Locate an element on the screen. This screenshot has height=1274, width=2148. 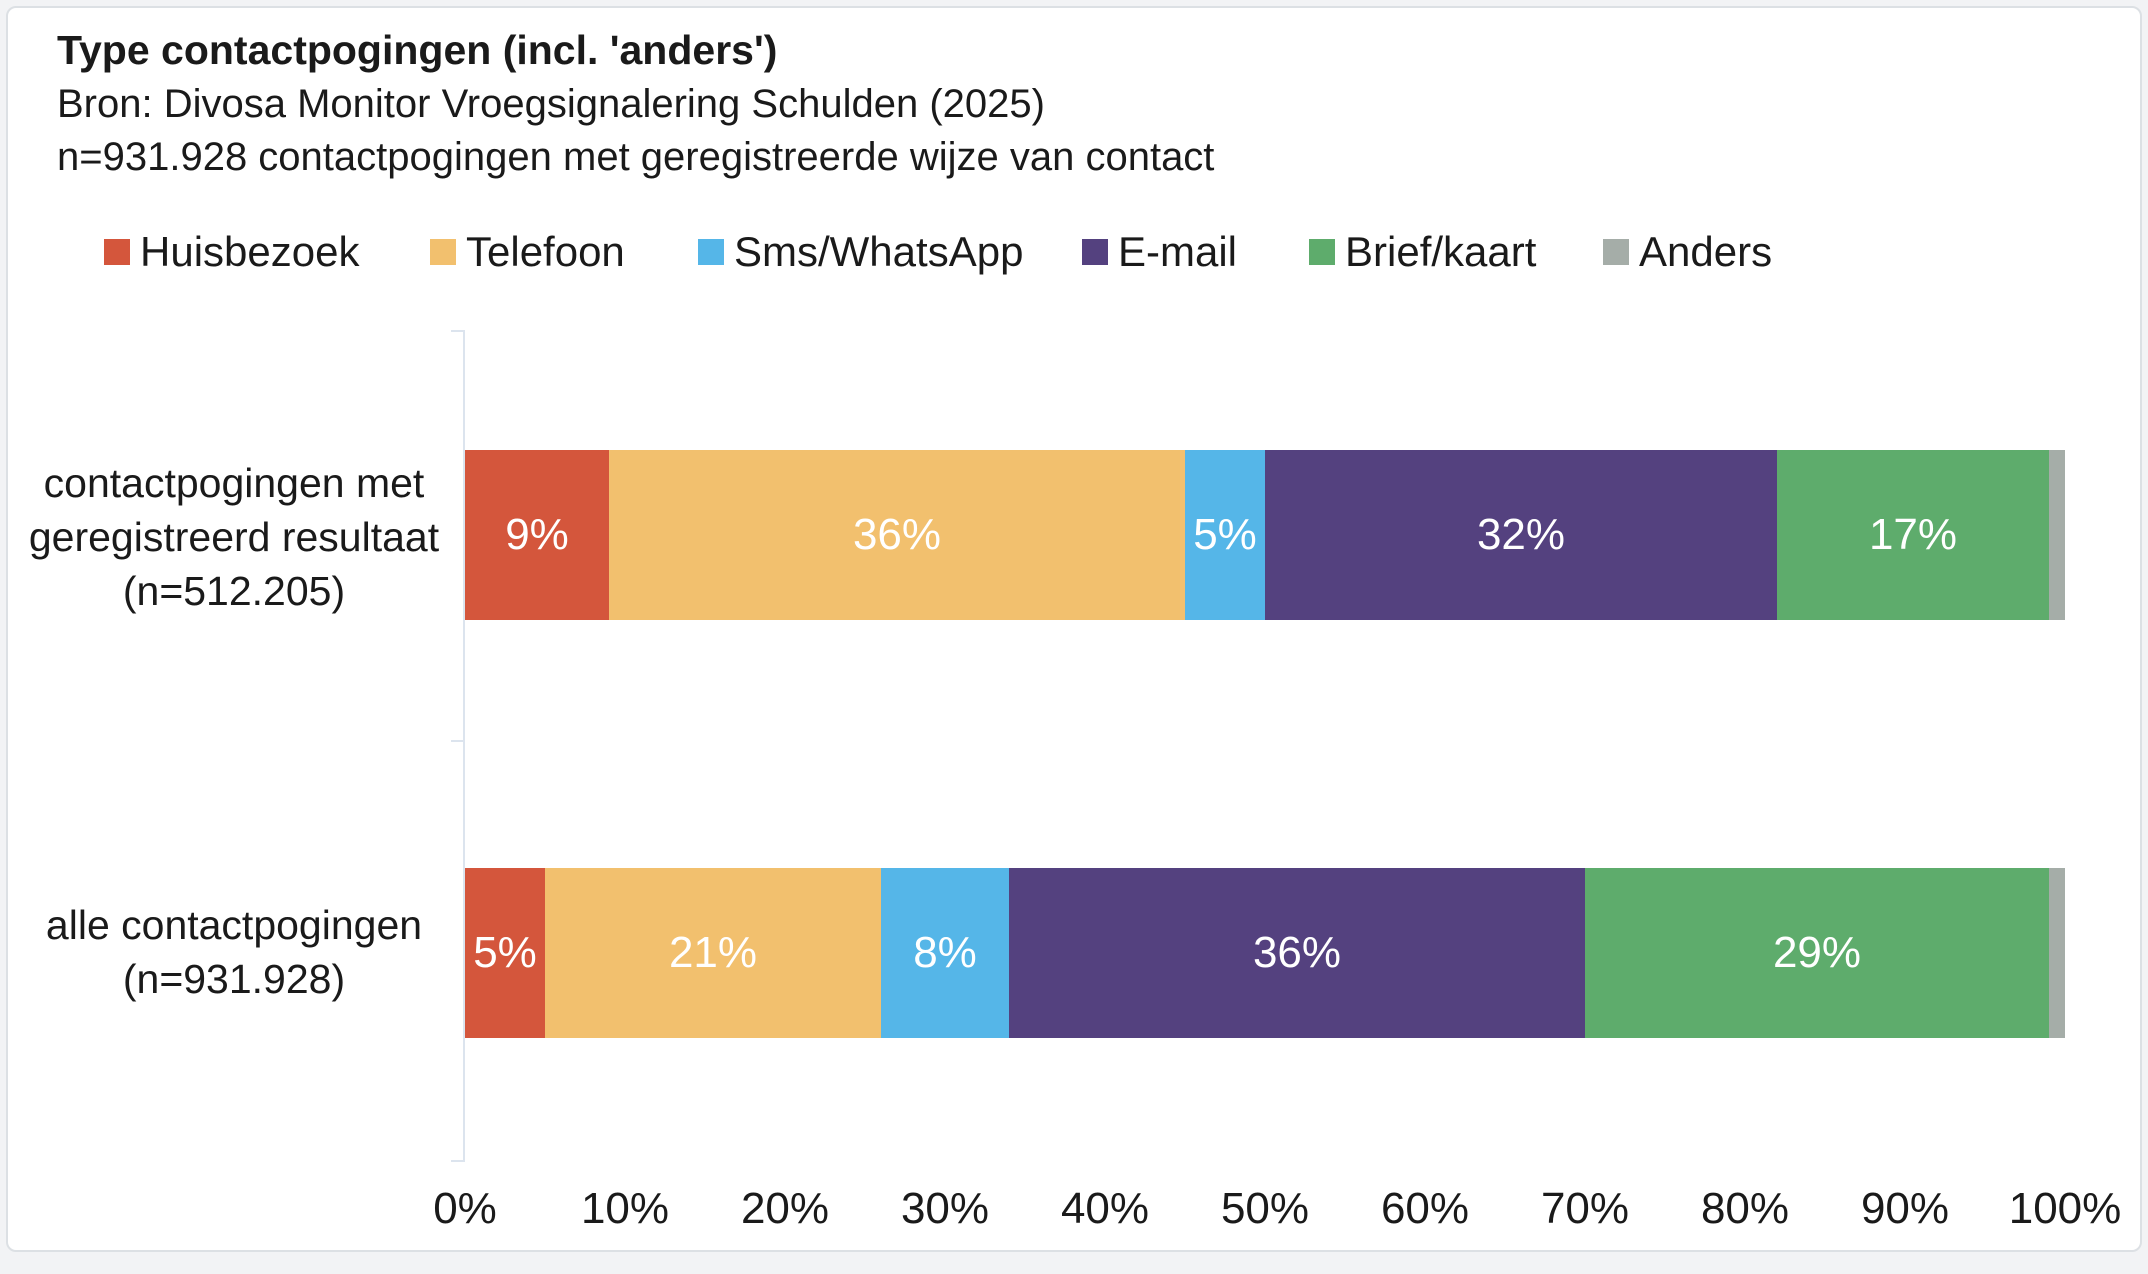
bar-segment-telefoon: 21% is located at coordinates (713, 953).